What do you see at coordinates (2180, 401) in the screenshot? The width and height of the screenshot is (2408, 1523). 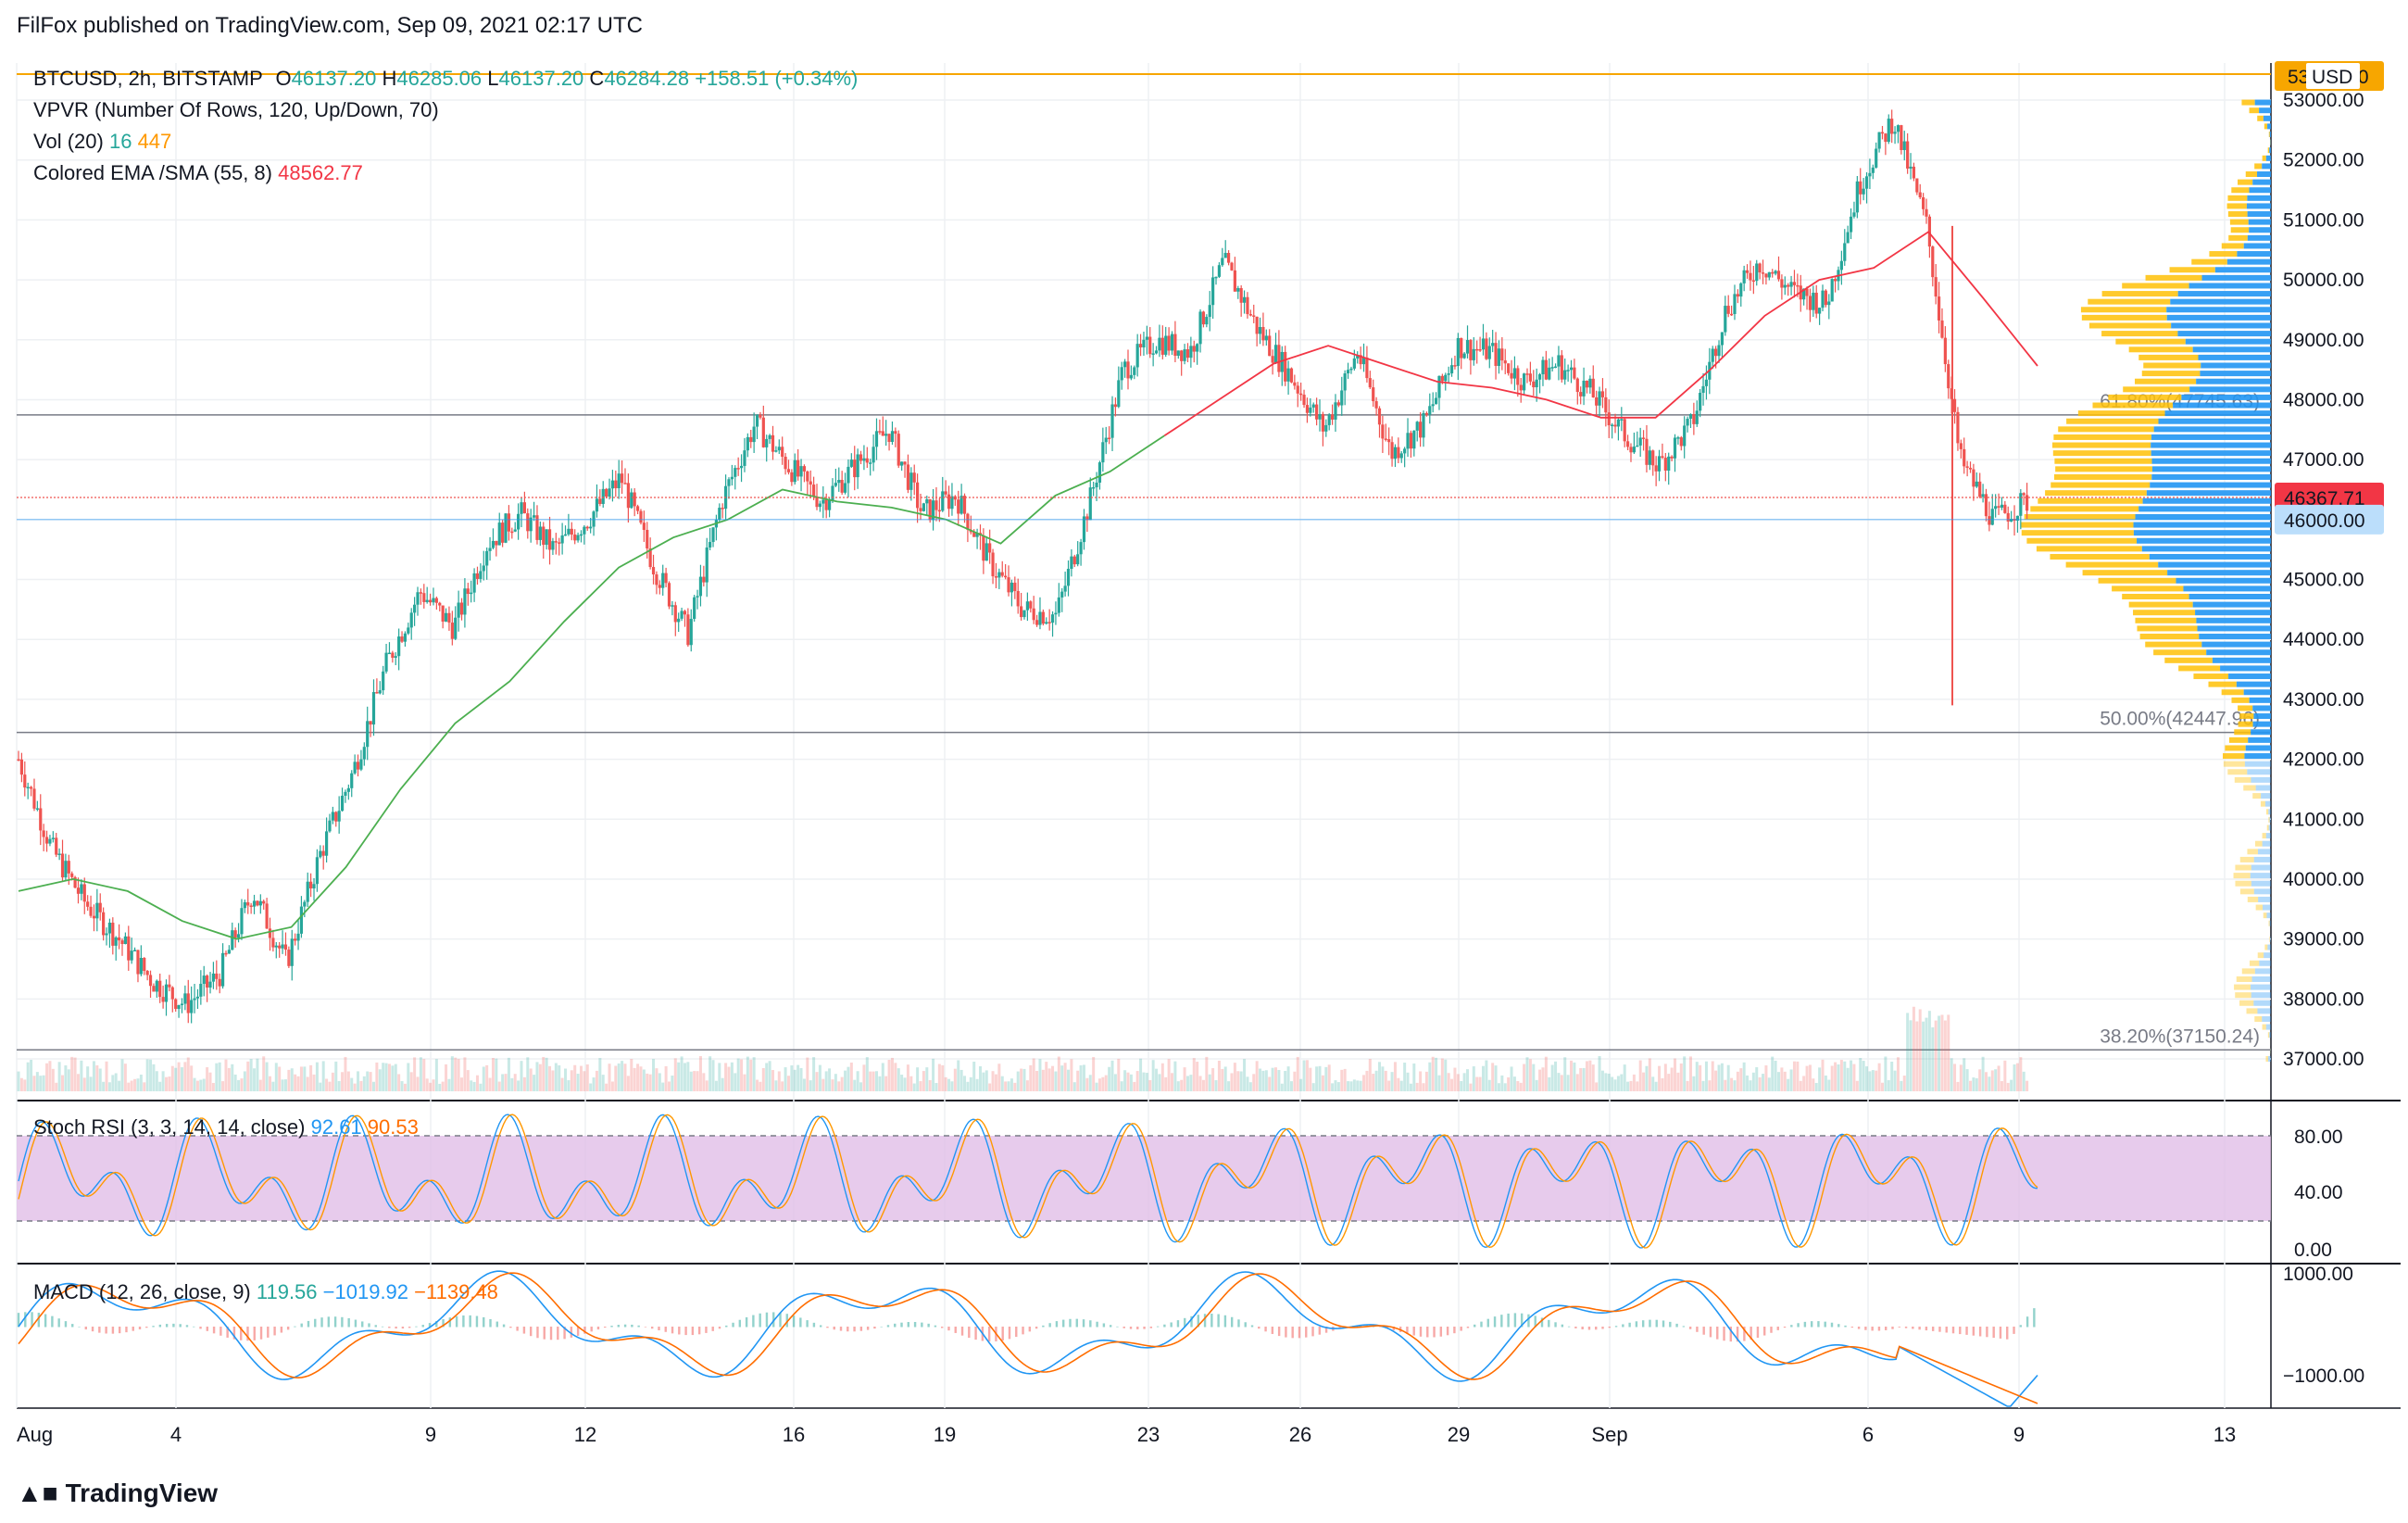 I see `fib-level-label: 61.80%(47745.63)` at bounding box center [2180, 401].